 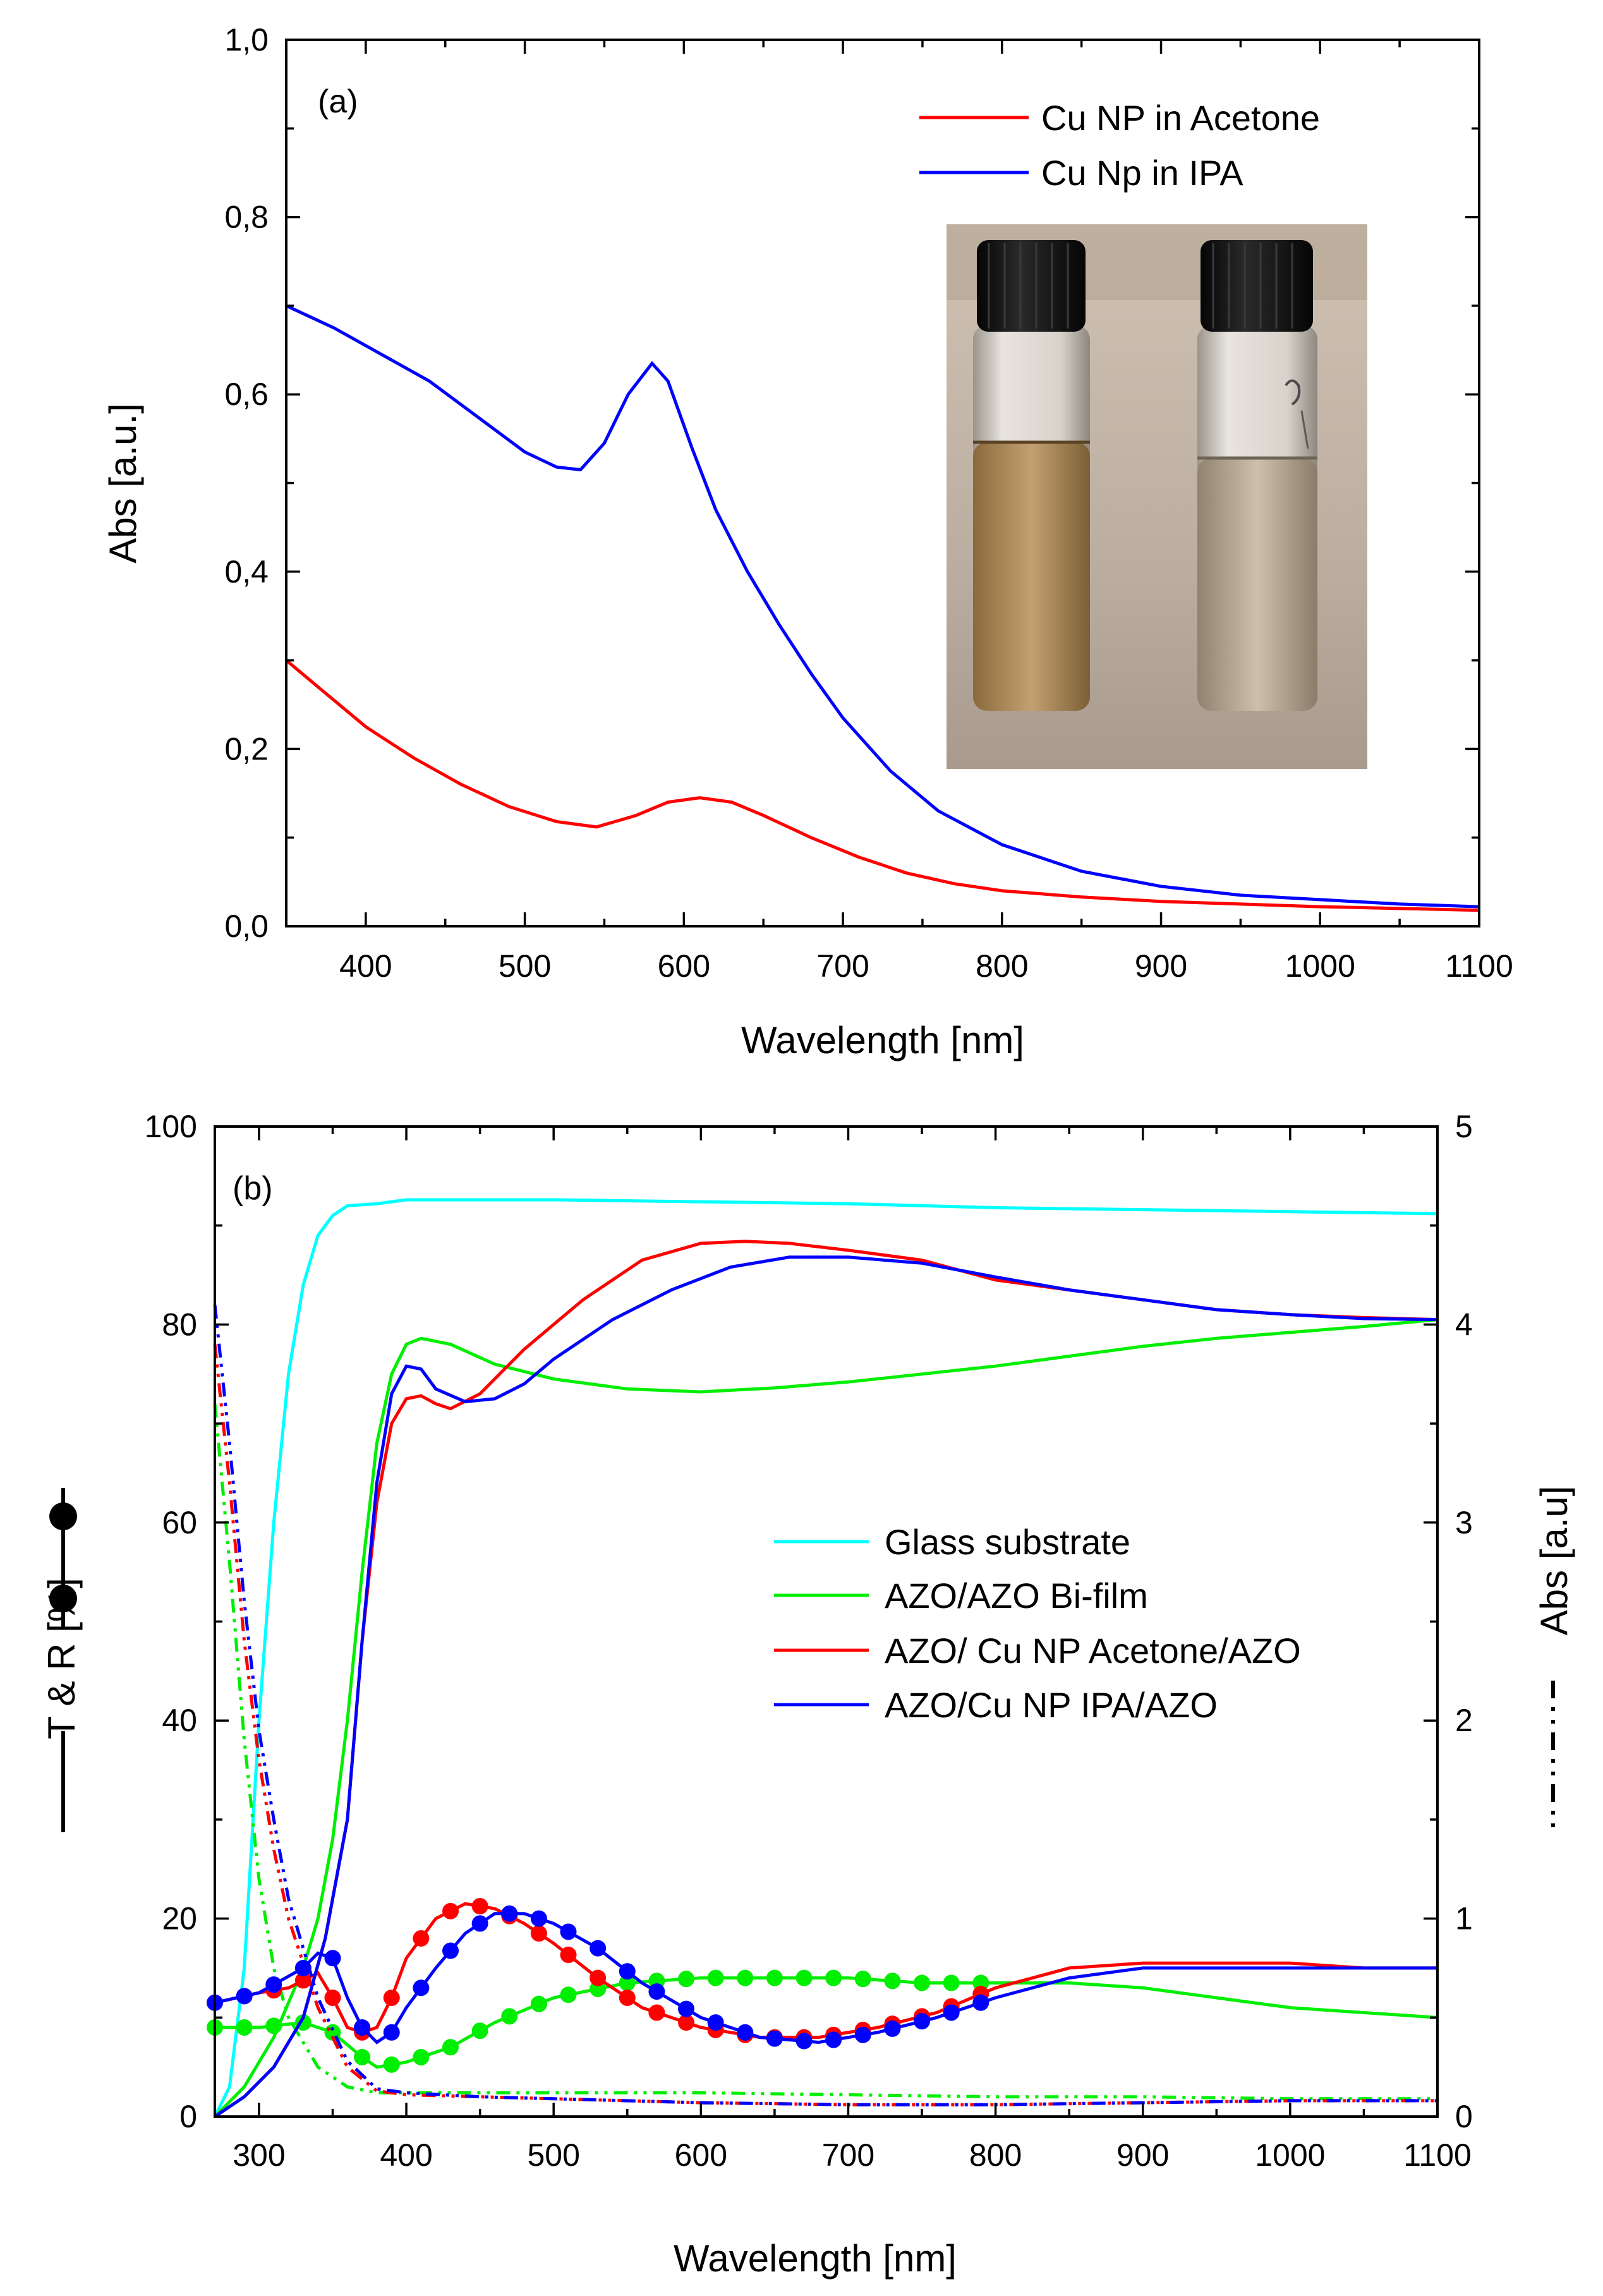 I want to click on panel-b-y-axis-title: T & R [%], so click(x=61, y=1660).